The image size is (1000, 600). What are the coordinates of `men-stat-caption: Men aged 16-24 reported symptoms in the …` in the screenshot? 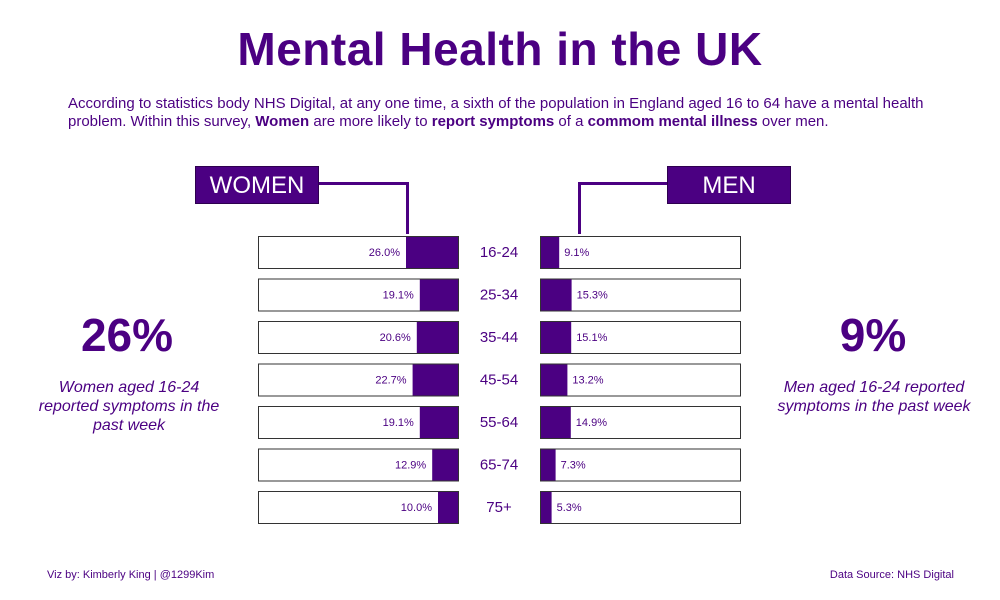 It's located at (874, 397).